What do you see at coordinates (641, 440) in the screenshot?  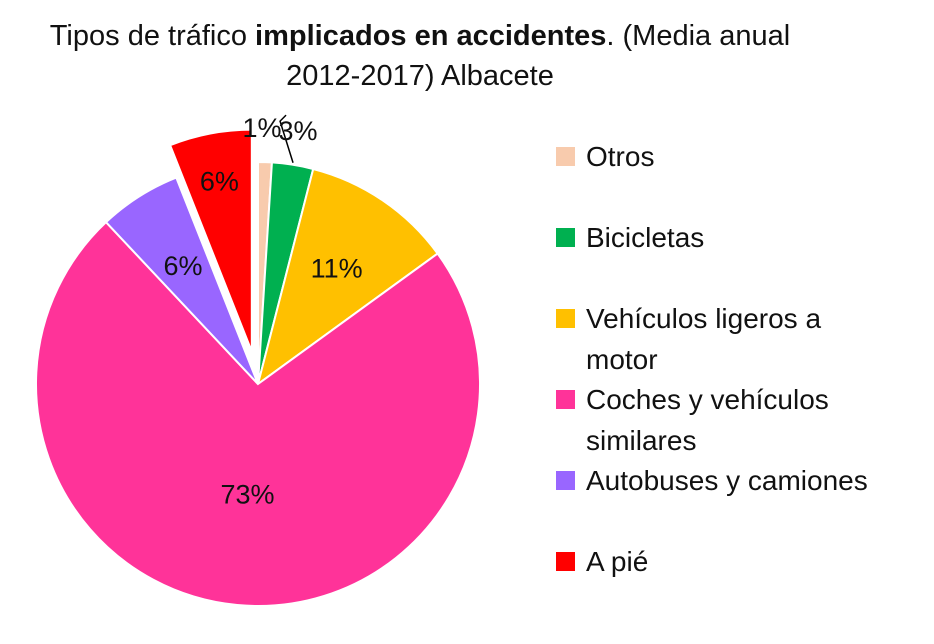 I see `legend-label-line2: similares` at bounding box center [641, 440].